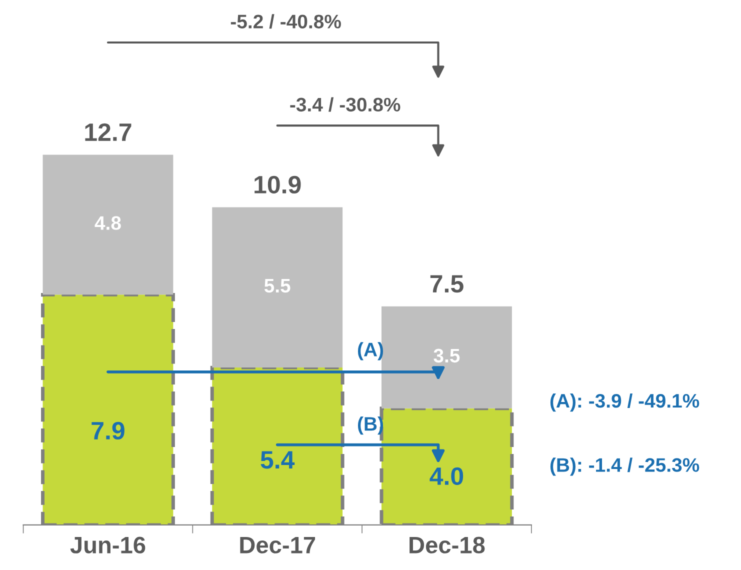 The height and width of the screenshot is (570, 741). What do you see at coordinates (277, 286) in the screenshot?
I see `data-label: 5.5` at bounding box center [277, 286].